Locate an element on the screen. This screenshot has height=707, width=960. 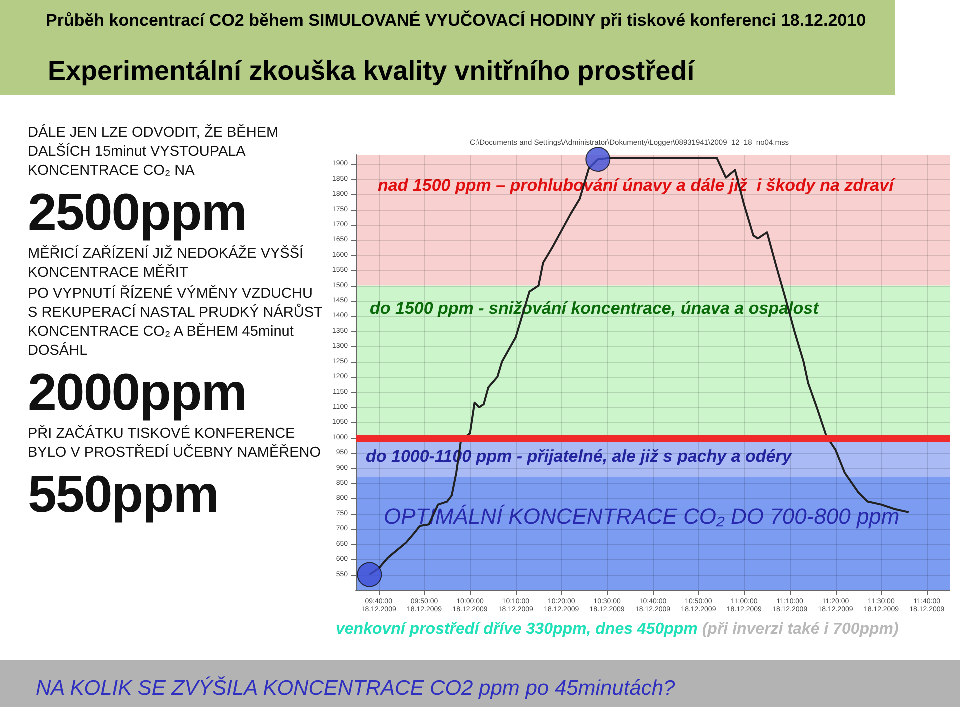
text: DÁLE JEN LZE ODVODIT, ŽE BĚHEM DALŠÍCH 15minut VYSTOUPALA KONCENTRACE CO₂ NA is located at coordinates (154, 152).